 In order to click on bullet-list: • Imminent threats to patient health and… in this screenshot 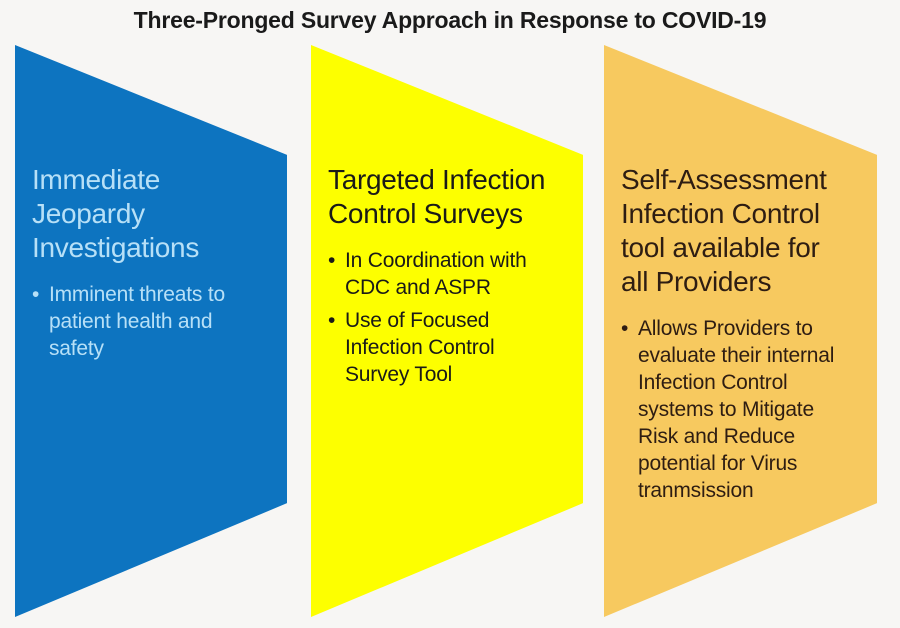, I will do `click(156, 321)`.